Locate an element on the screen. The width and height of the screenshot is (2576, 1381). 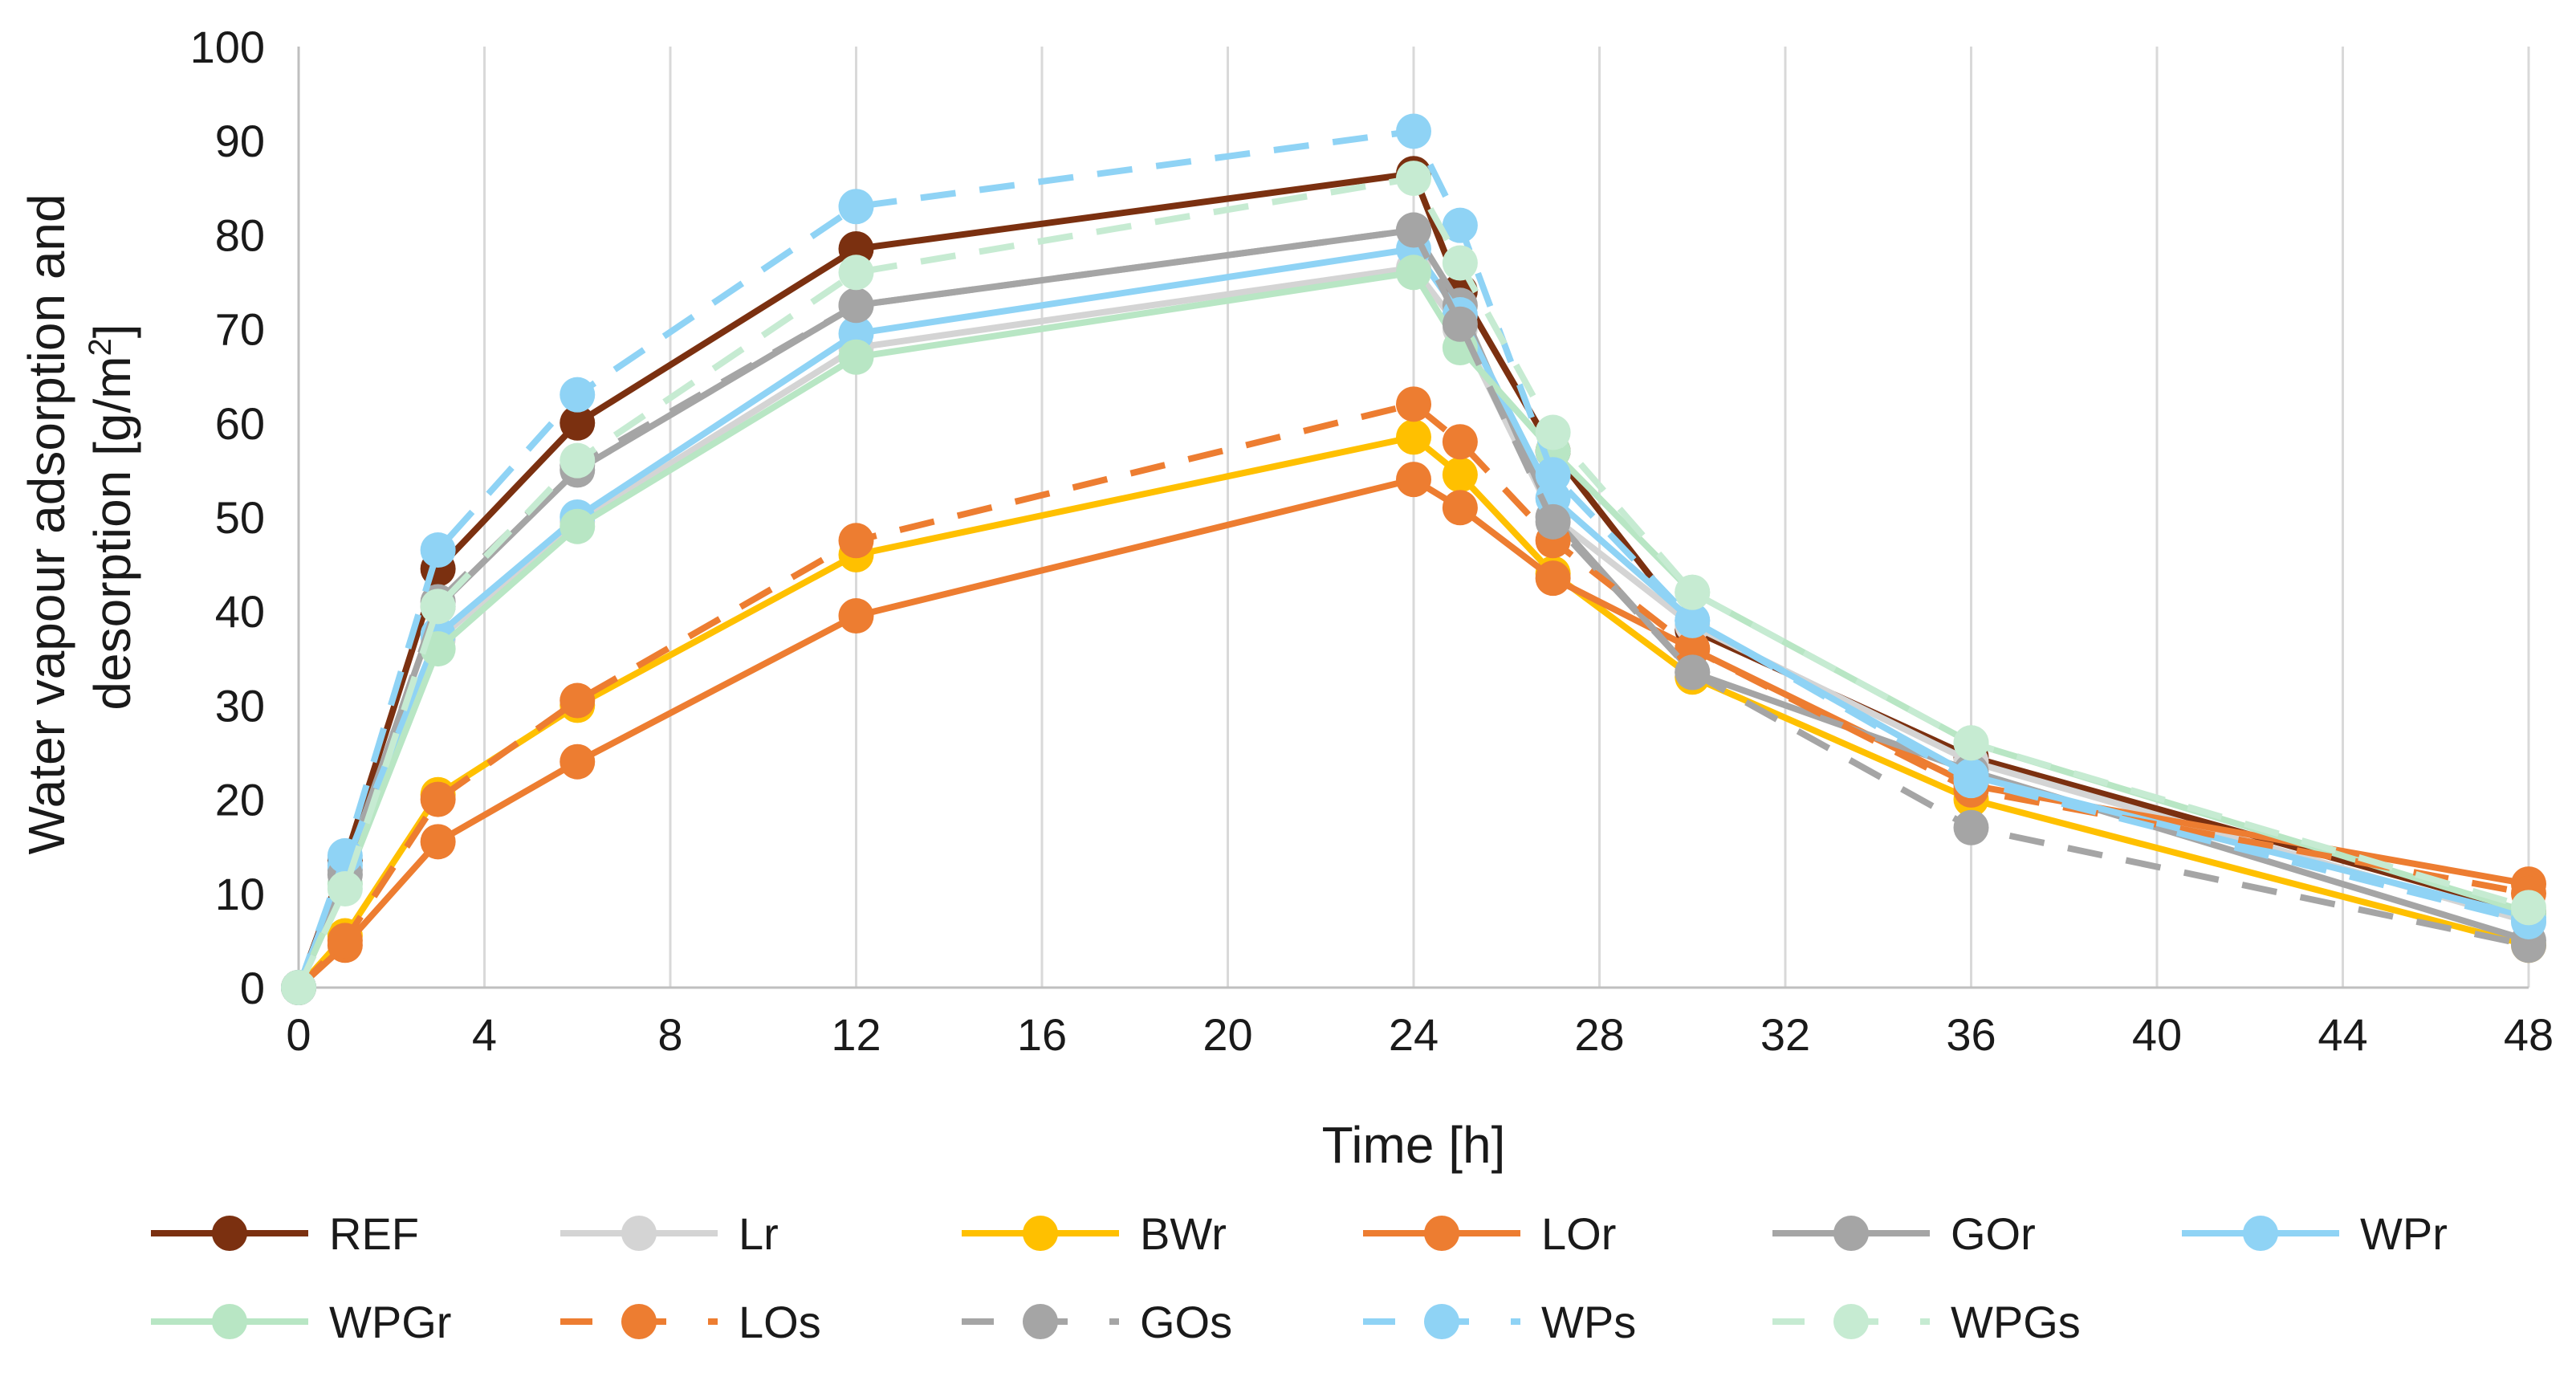
legend-marker-bwr is located at coordinates (1040, 1234).